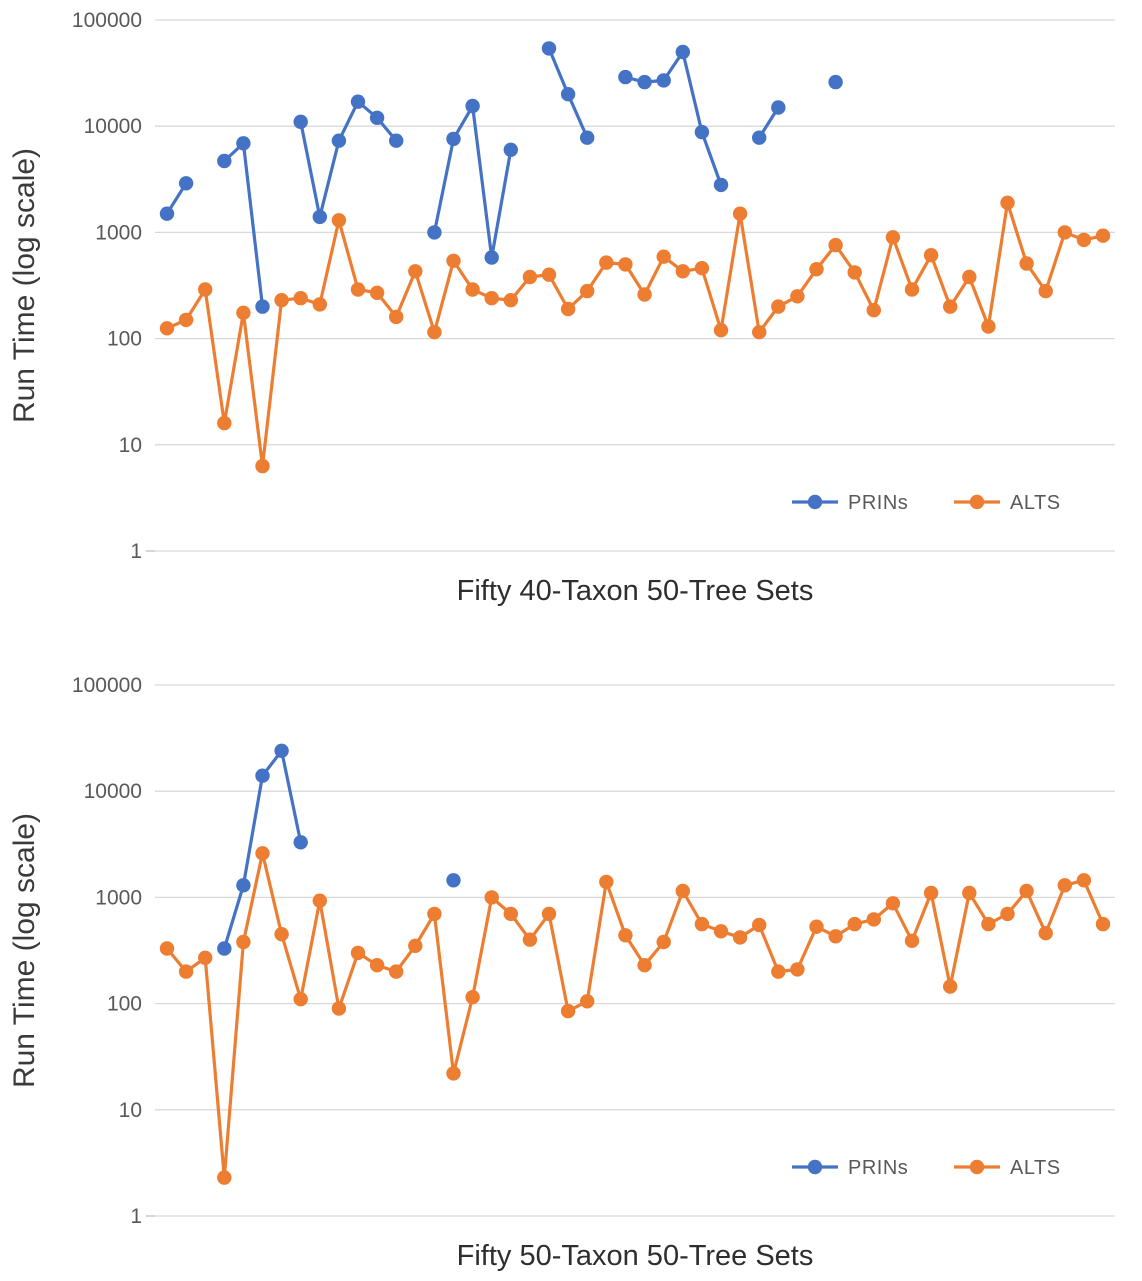  I want to click on y-tick-label: 1, so click(136, 1216).